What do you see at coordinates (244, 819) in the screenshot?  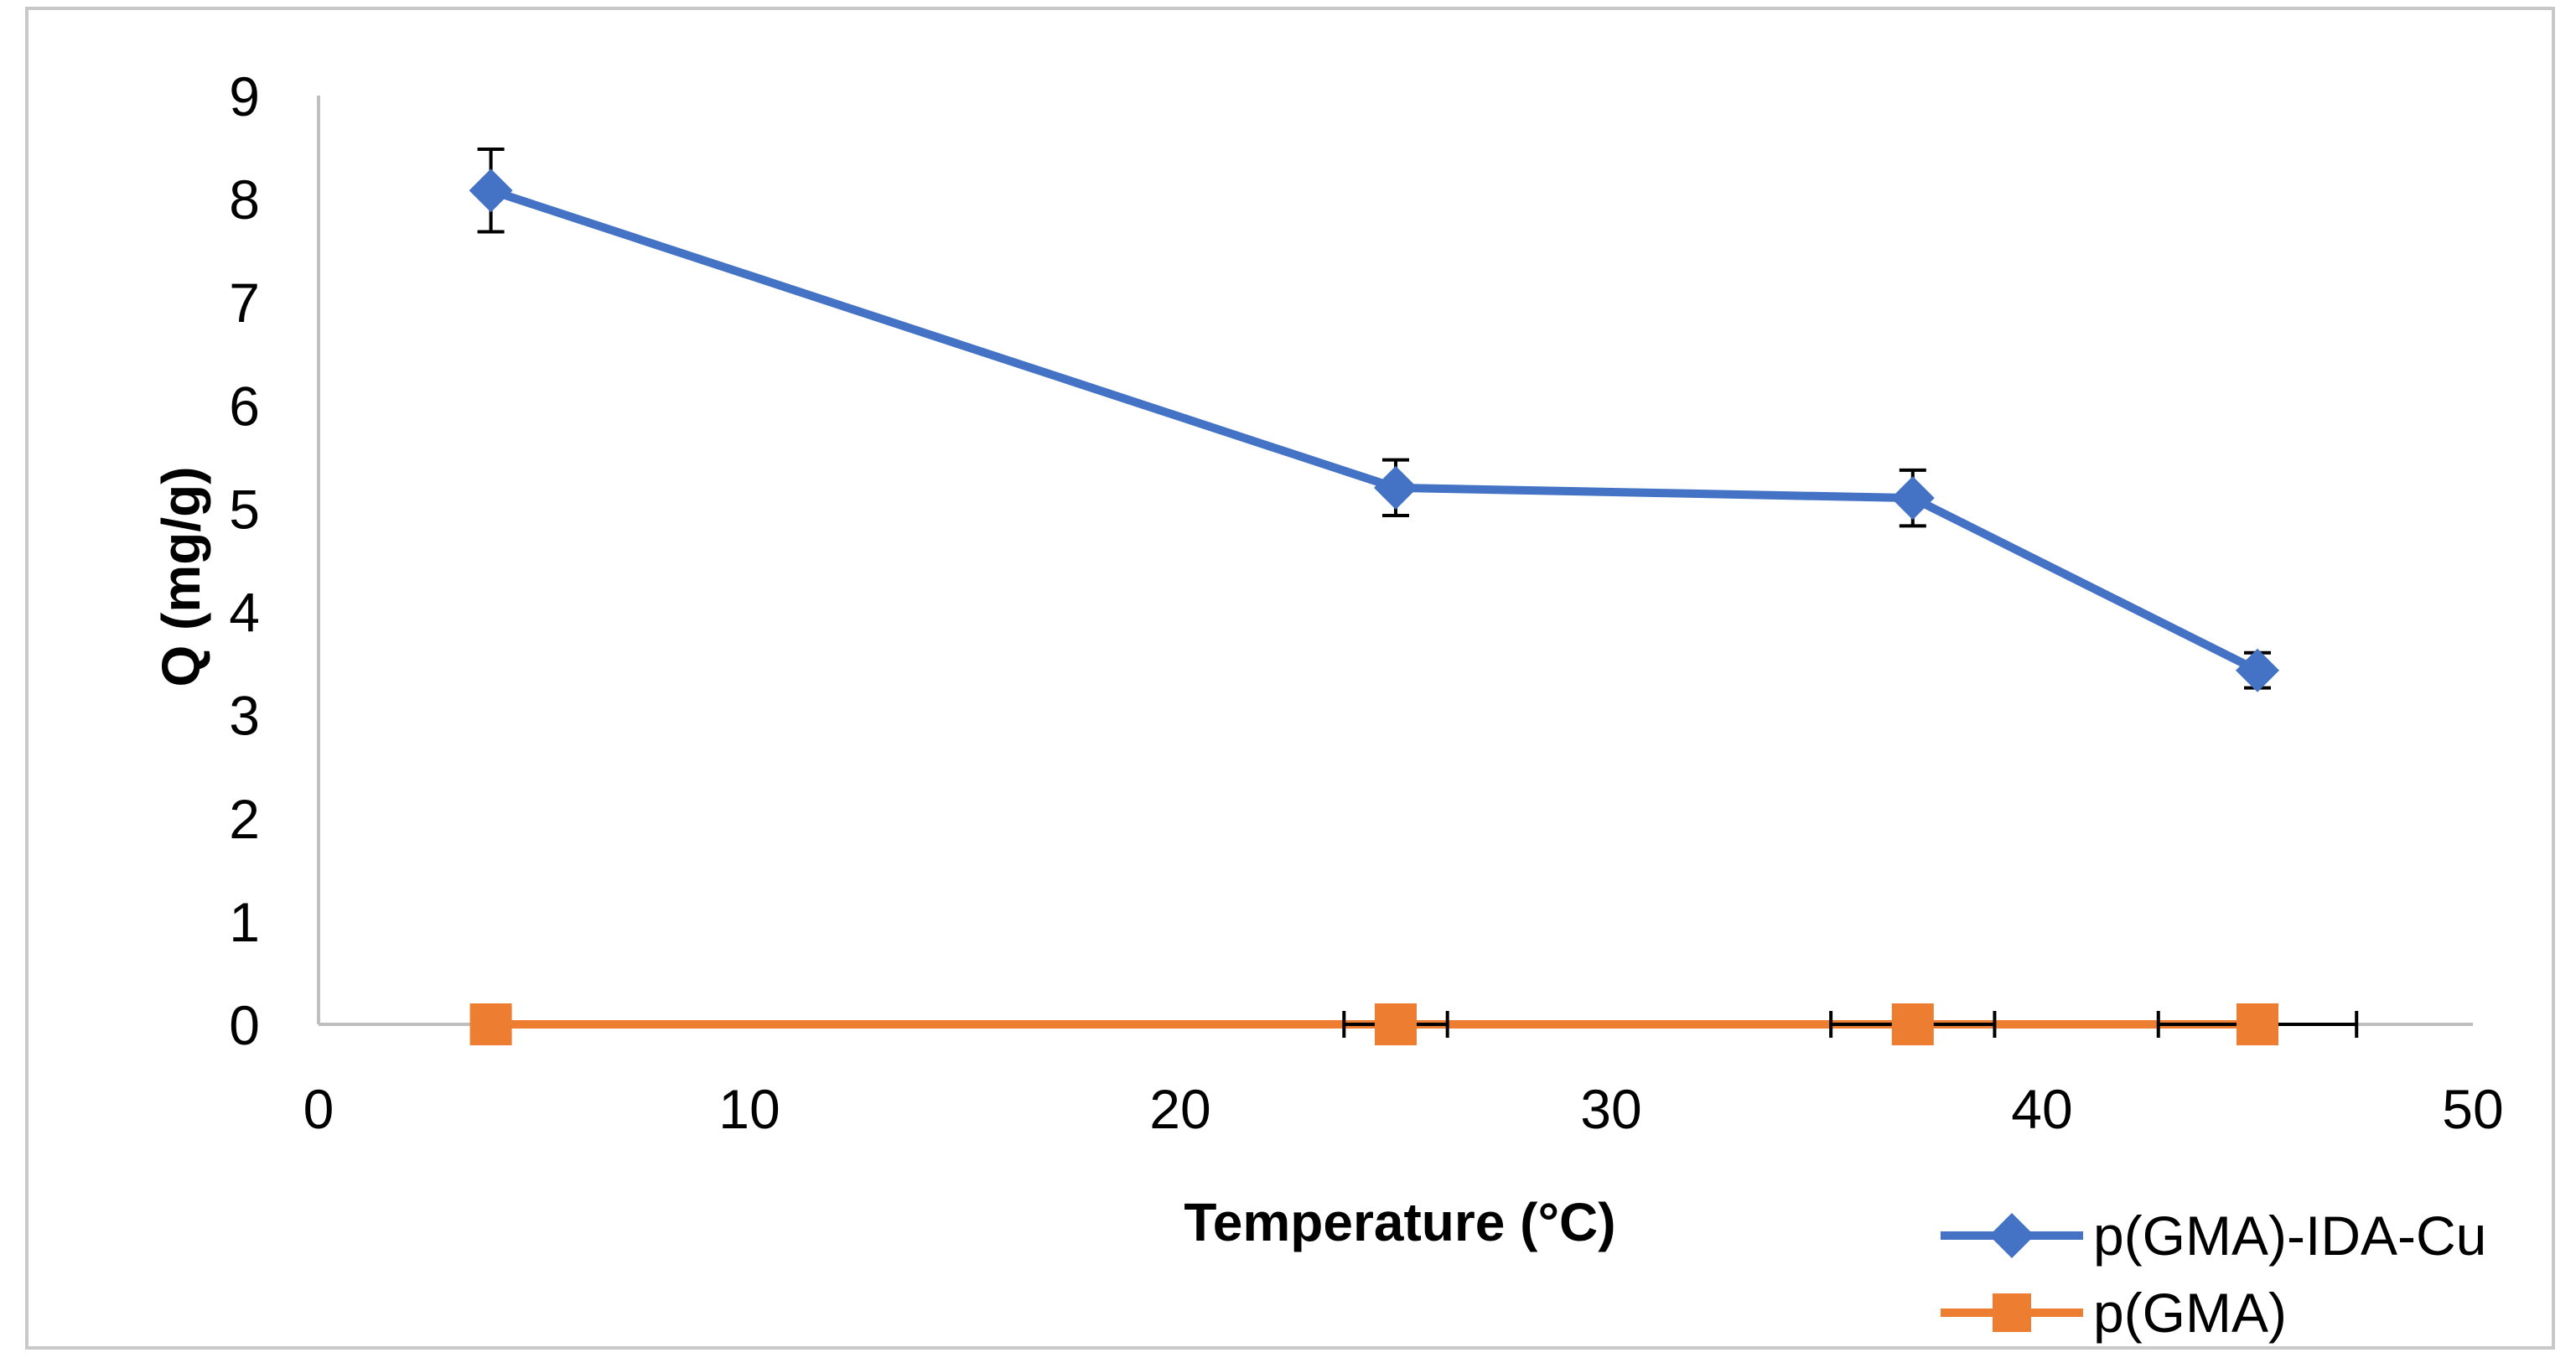 I see `y-tick-label: 2` at bounding box center [244, 819].